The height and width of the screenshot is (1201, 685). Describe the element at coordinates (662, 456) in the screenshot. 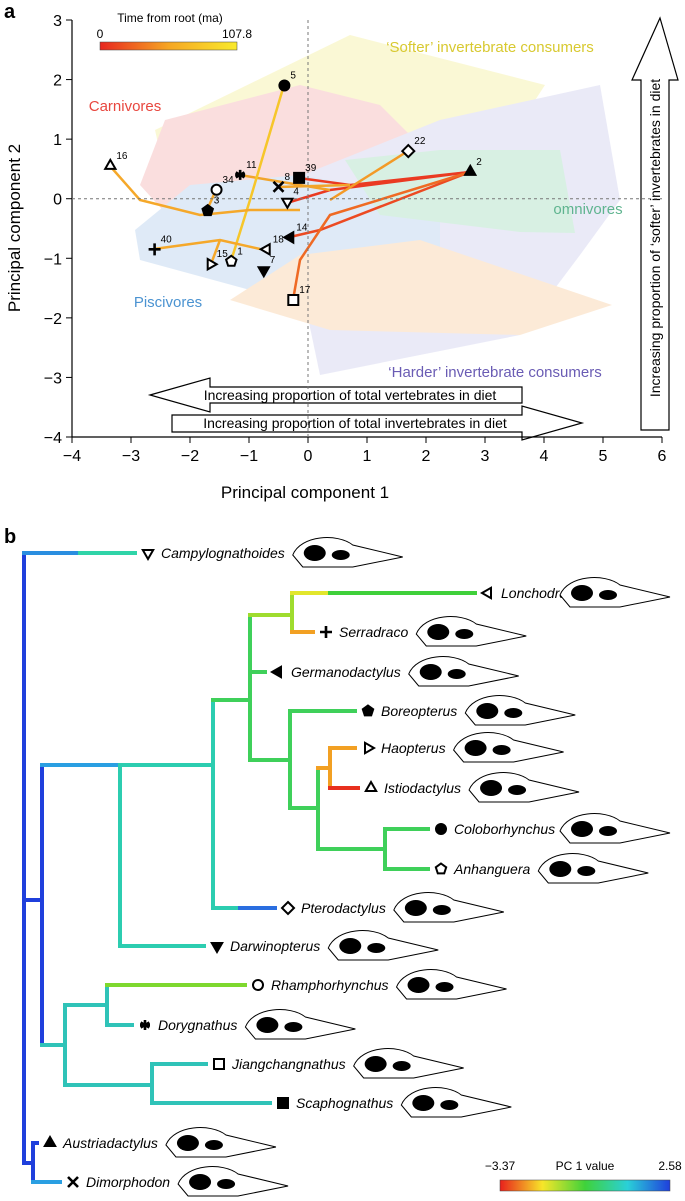

I see `x-tick-label: 6` at that location.